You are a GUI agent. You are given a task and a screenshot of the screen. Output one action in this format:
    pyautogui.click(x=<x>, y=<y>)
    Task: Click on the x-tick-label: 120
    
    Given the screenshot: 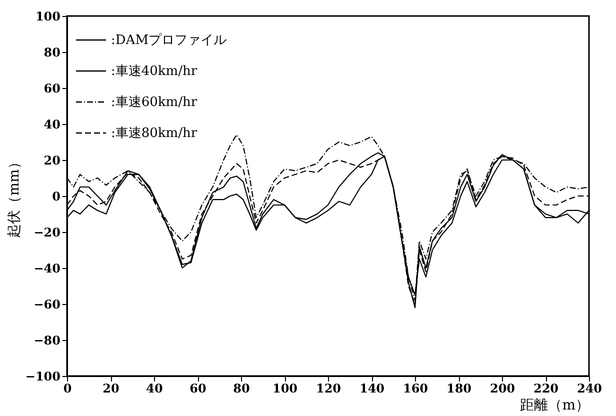 What is the action you would take?
    pyautogui.click(x=329, y=389)
    